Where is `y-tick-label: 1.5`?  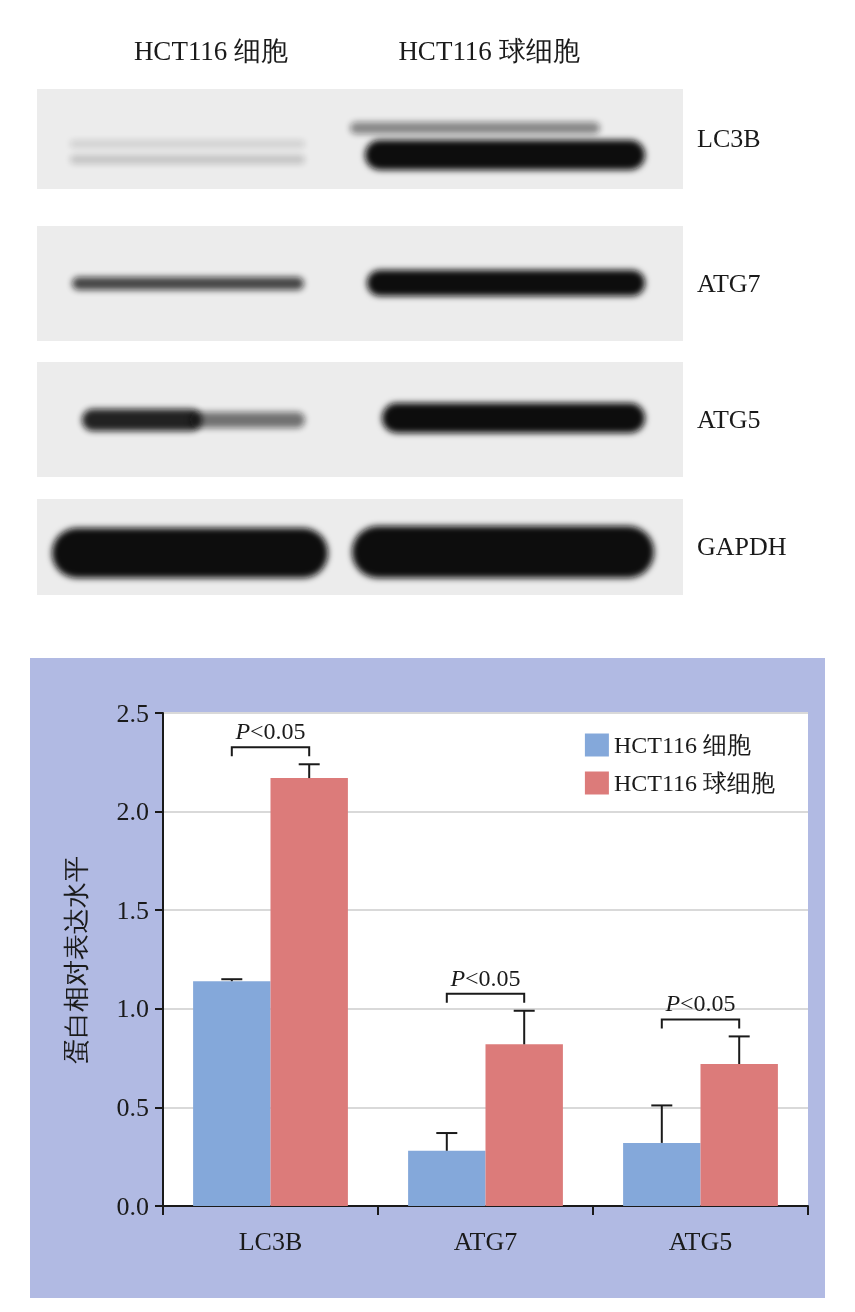 y-tick-label: 1.5 is located at coordinates (132, 910).